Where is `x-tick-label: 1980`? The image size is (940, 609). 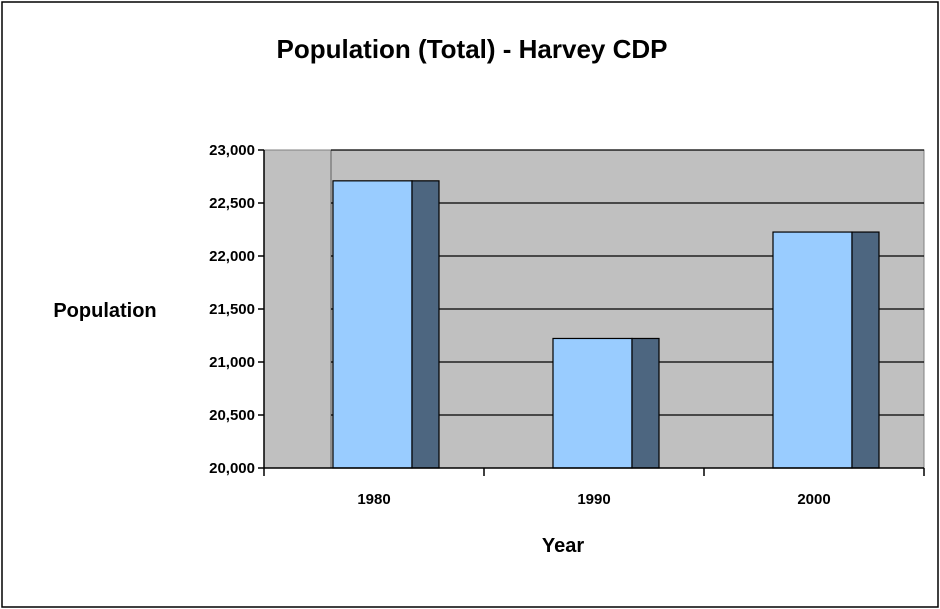
x-tick-label: 1980 is located at coordinates (373, 499).